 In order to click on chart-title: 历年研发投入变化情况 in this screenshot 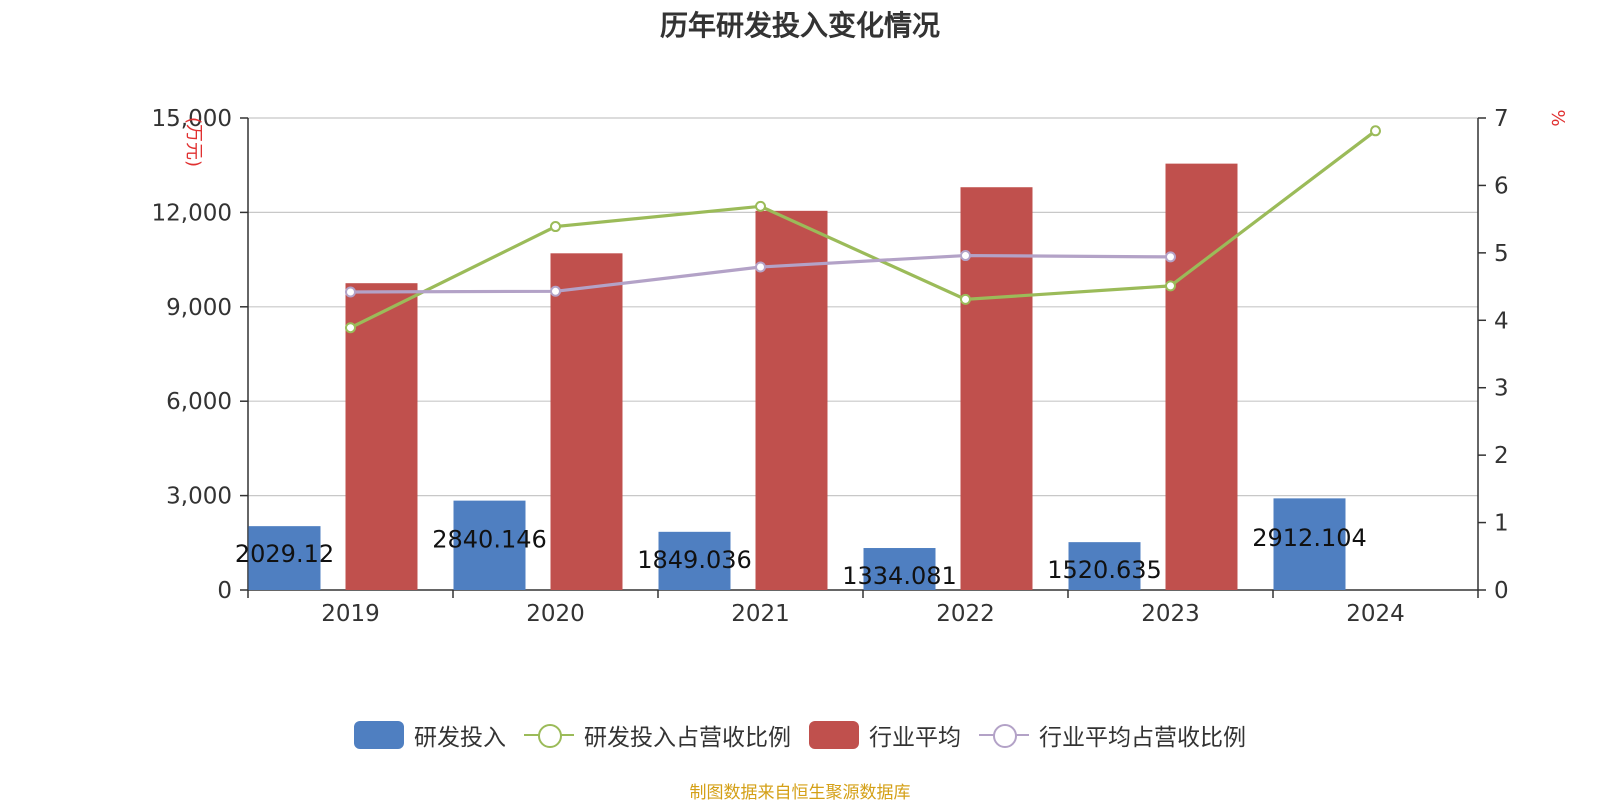, I will do `click(799, 25)`.